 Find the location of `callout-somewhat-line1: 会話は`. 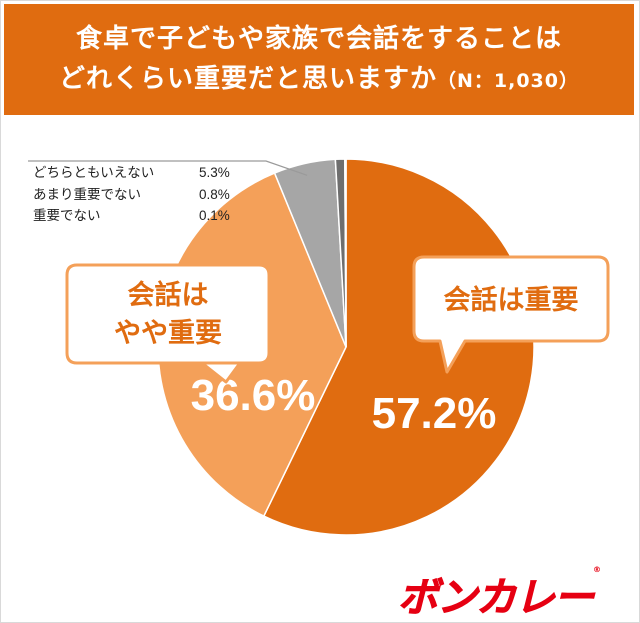

callout-somewhat-line1: 会話は is located at coordinates (168, 295).